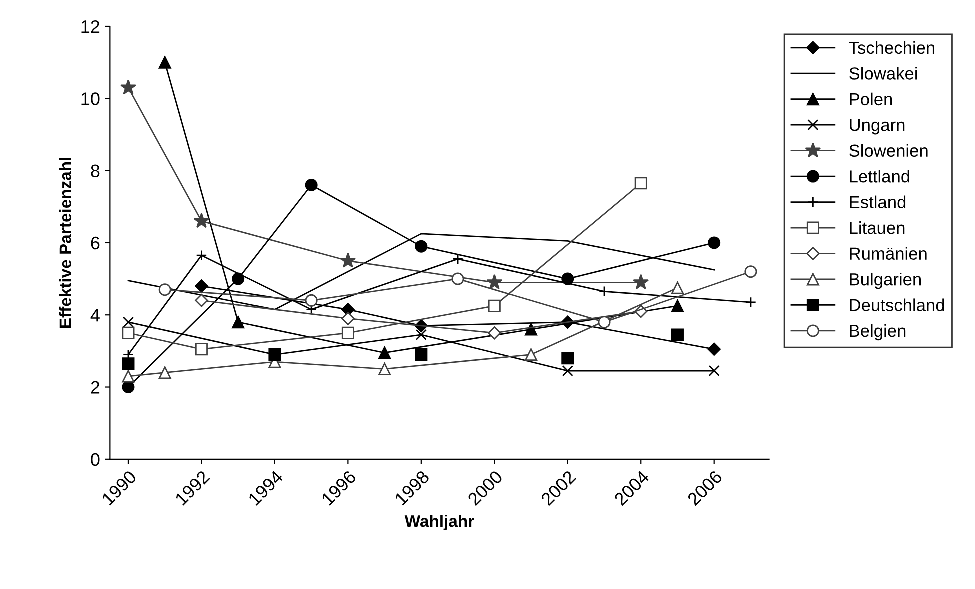 This screenshot has width=975, height=589. What do you see at coordinates (880, 176) in the screenshot?
I see `legend-label: Lettland` at bounding box center [880, 176].